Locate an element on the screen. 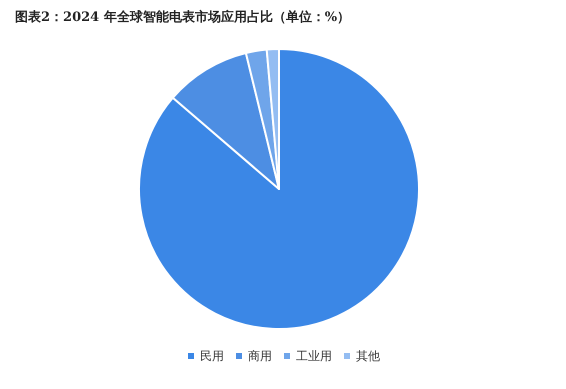 Image resolution: width=566 pixels, height=389 pixels. chart-title: 图表2：2024 年全球智能电表市场应用占比（单位：%） is located at coordinates (182, 17).